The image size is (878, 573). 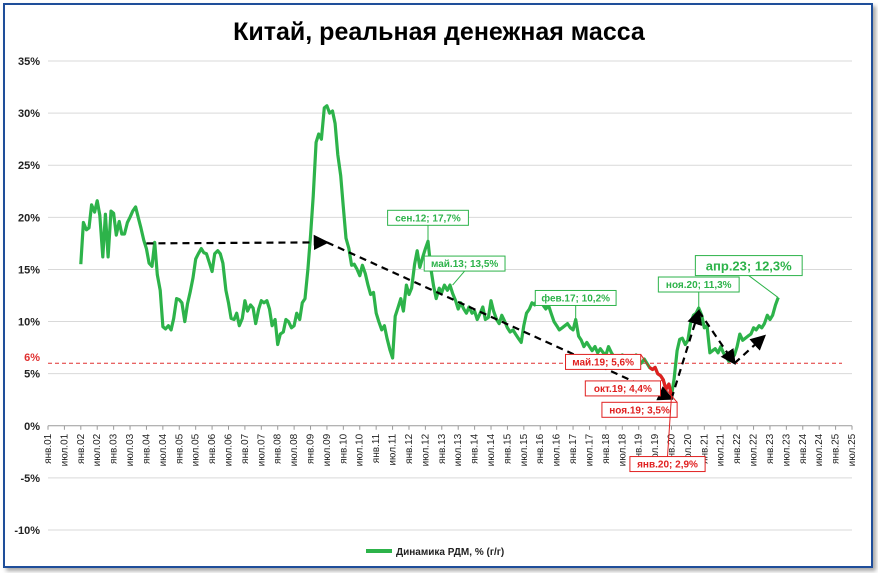 I want to click on x-tick-label: янв.21, so click(x=704, y=448).